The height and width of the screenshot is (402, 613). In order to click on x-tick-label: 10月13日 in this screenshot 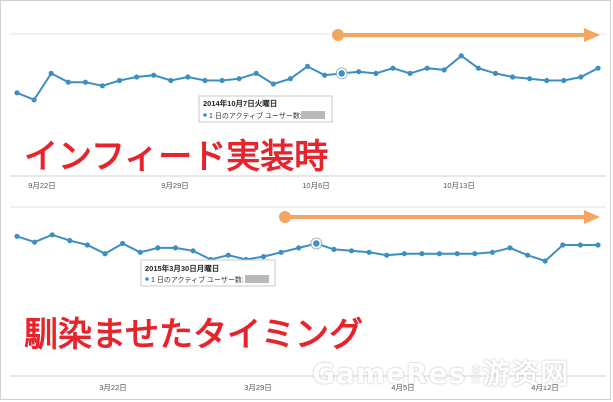, I will do `click(459, 185)`.